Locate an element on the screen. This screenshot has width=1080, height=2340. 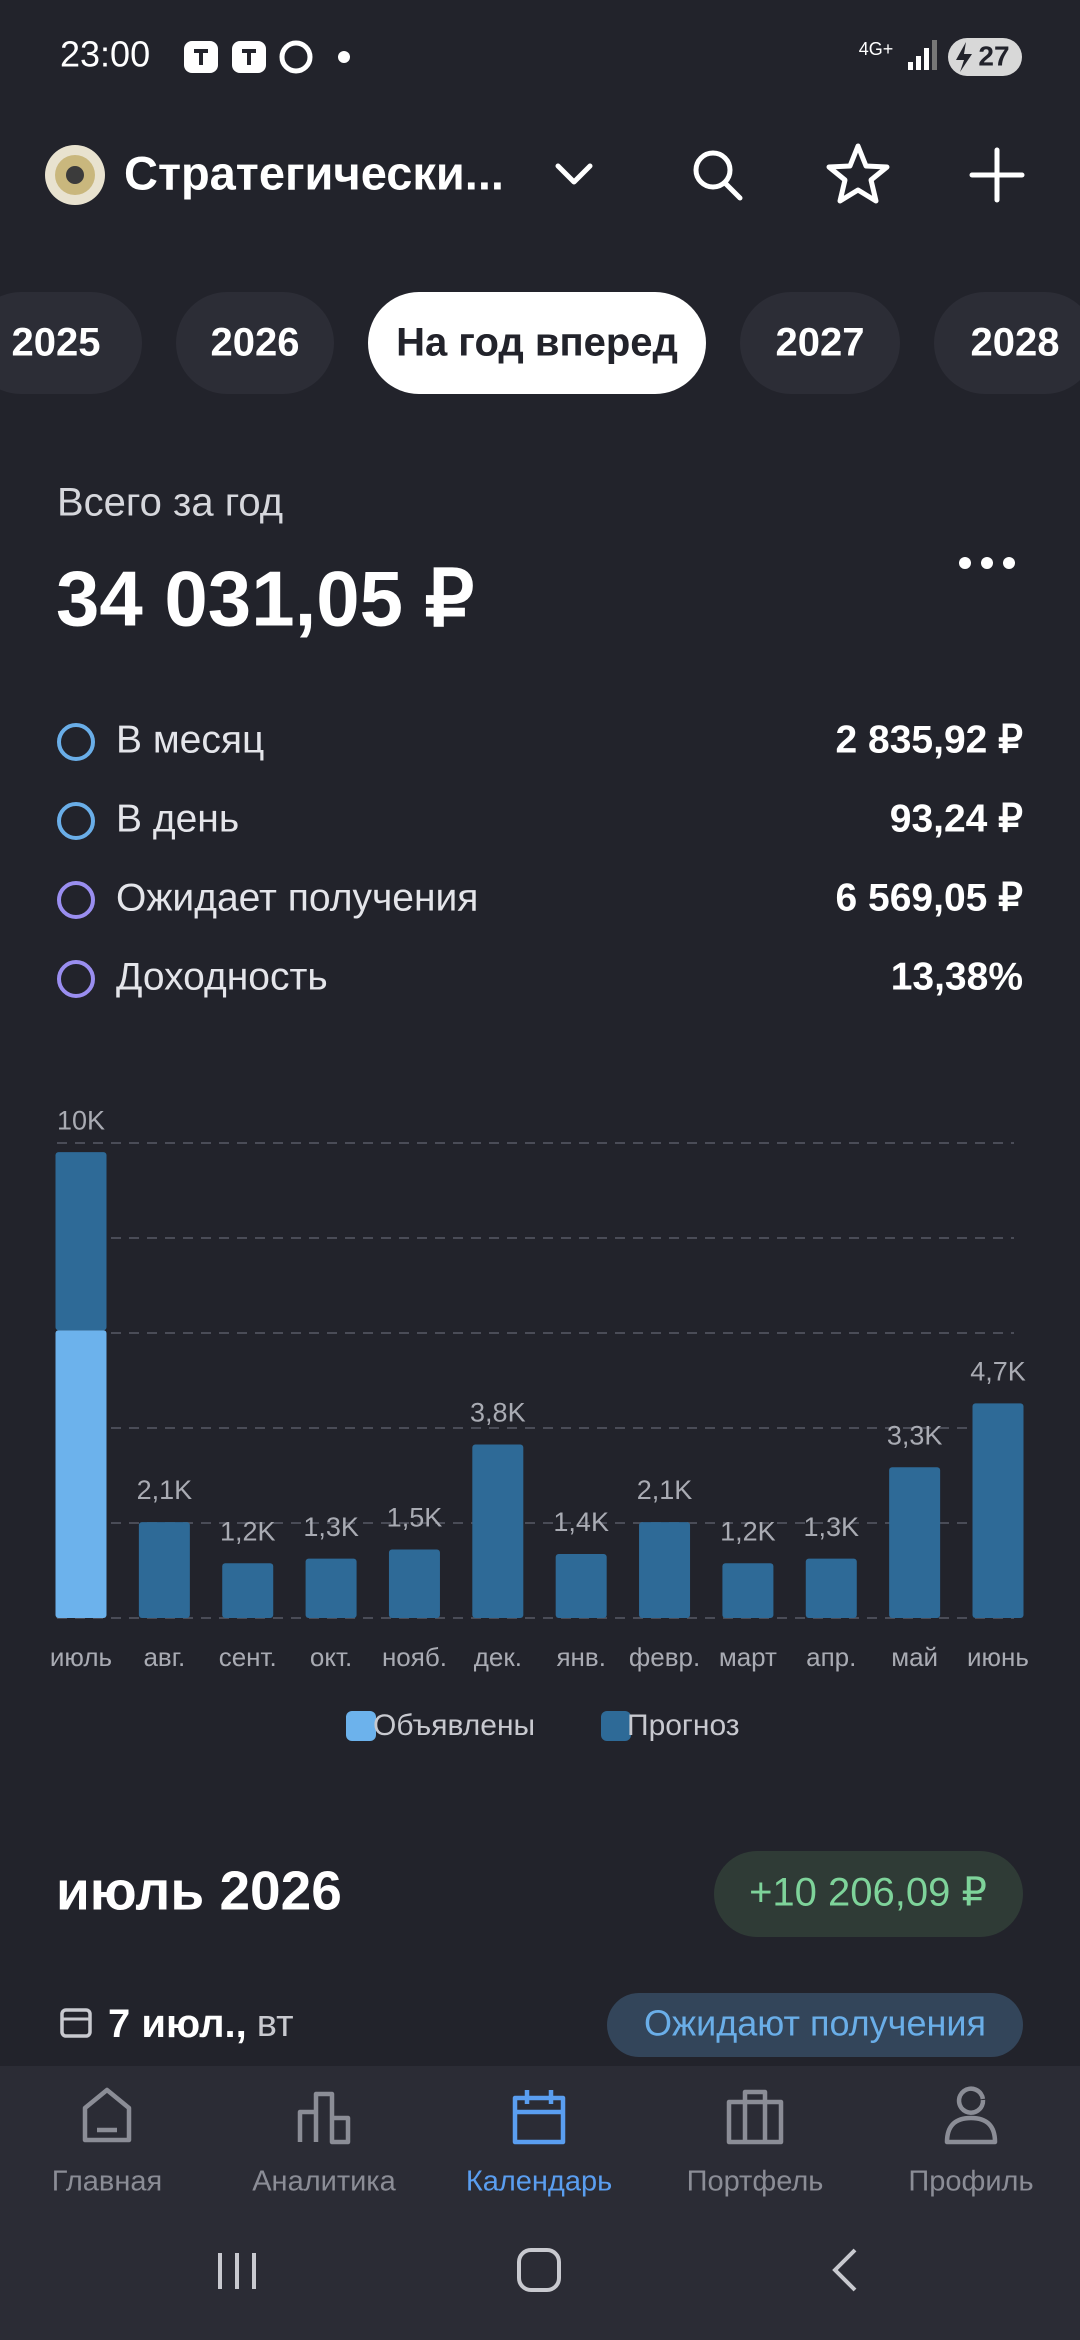
nav-label: Портфель is located at coordinates (755, 2182).